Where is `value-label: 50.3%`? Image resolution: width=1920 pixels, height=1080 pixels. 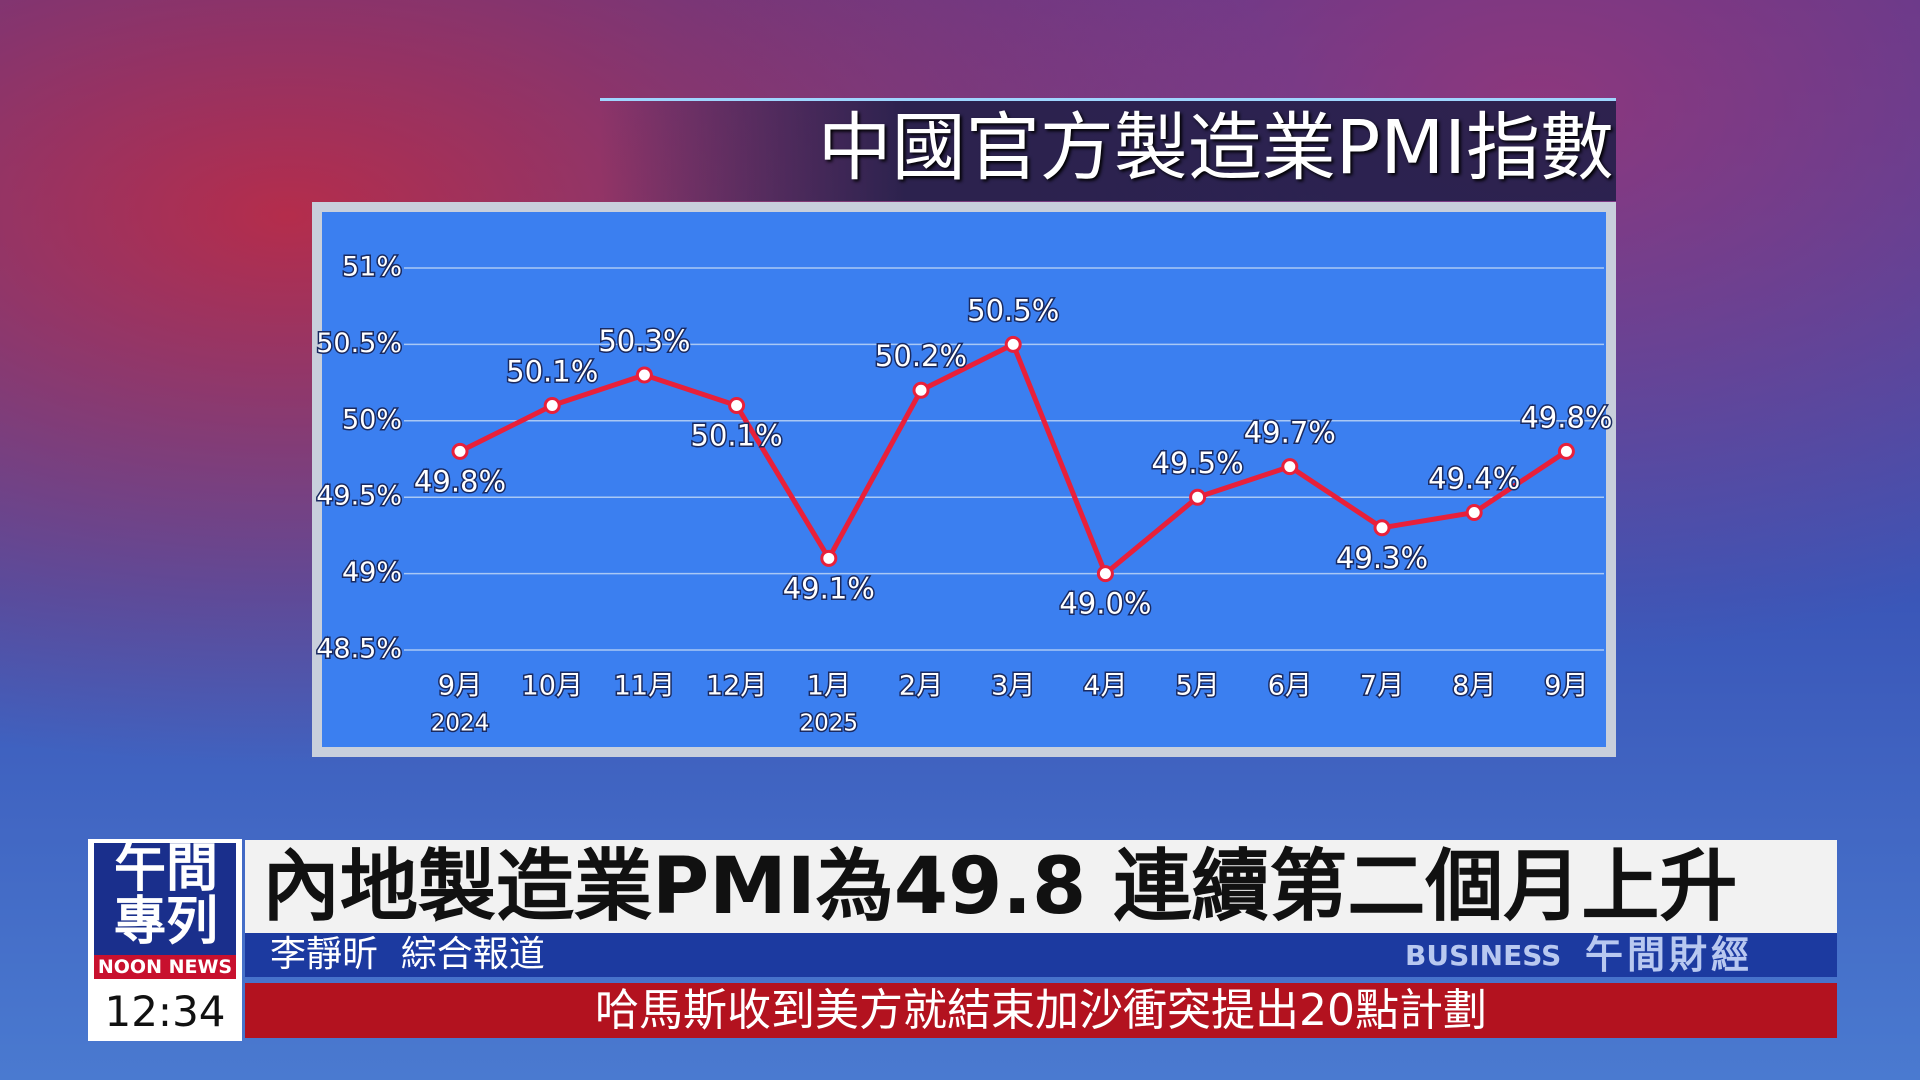
value-label: 50.3% is located at coordinates (644, 341).